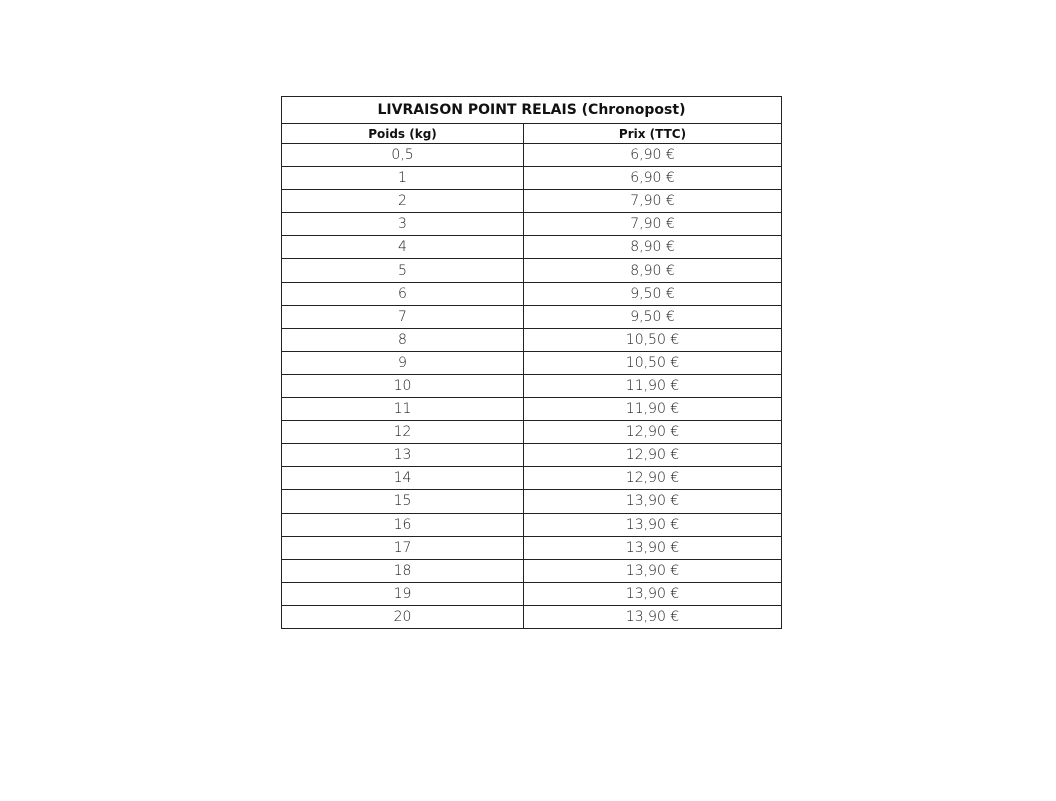 The height and width of the screenshot is (801, 1056). What do you see at coordinates (402, 524) in the screenshot?
I see `weight-cell: 16` at bounding box center [402, 524].